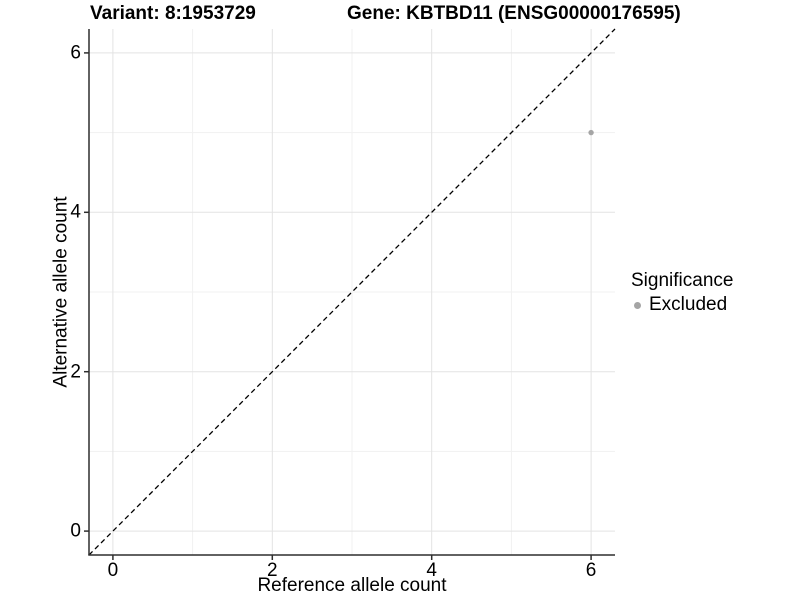 The image size is (800, 600). What do you see at coordinates (75, 53) in the screenshot?
I see `y-tick-label: 6` at bounding box center [75, 53].